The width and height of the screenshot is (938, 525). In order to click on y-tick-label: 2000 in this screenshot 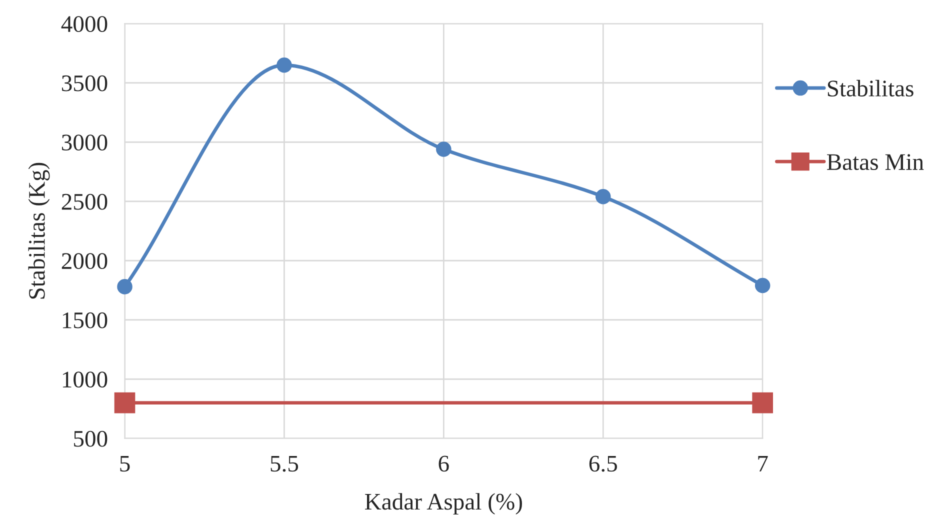, I will do `click(85, 261)`.